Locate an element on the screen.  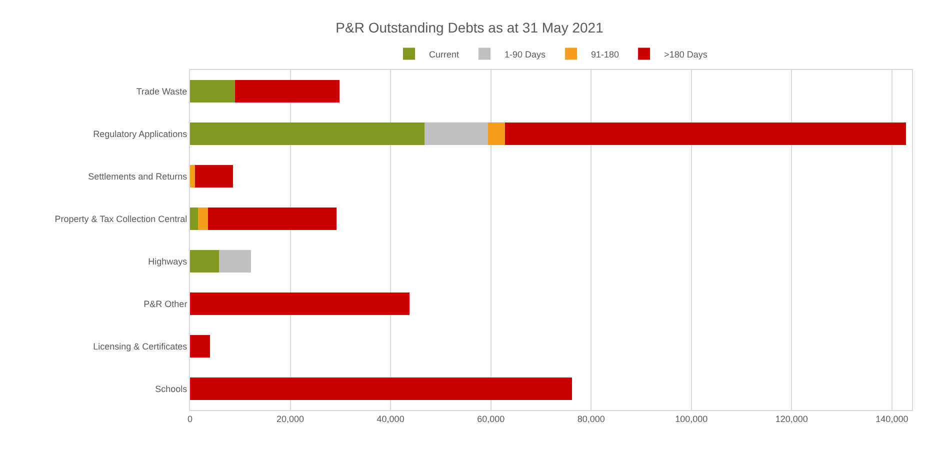
x-tick-label: 40,000 is located at coordinates (390, 419).